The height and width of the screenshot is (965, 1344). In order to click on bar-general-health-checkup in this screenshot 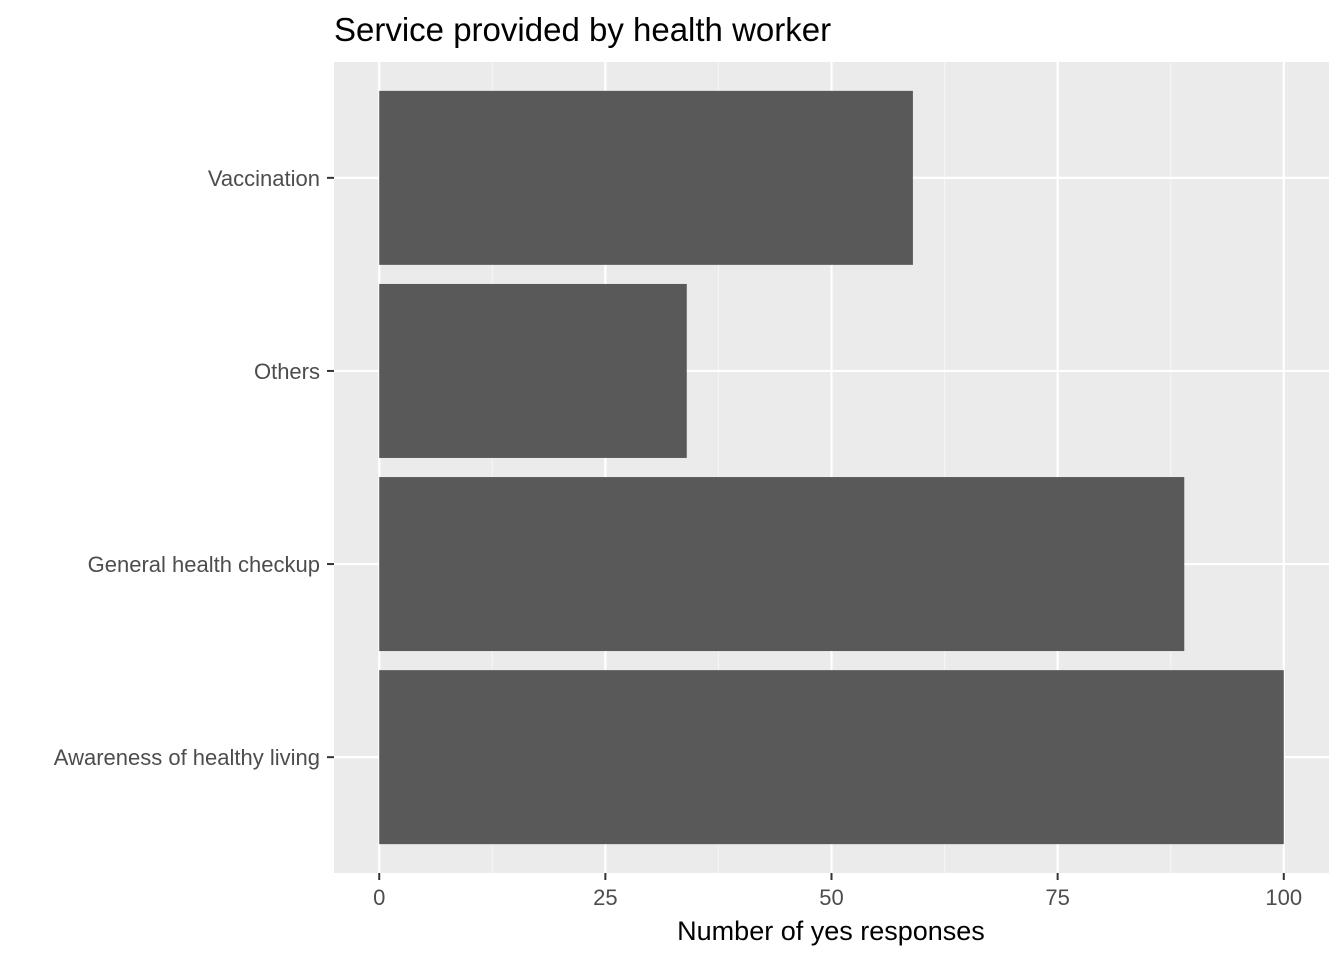, I will do `click(782, 564)`.